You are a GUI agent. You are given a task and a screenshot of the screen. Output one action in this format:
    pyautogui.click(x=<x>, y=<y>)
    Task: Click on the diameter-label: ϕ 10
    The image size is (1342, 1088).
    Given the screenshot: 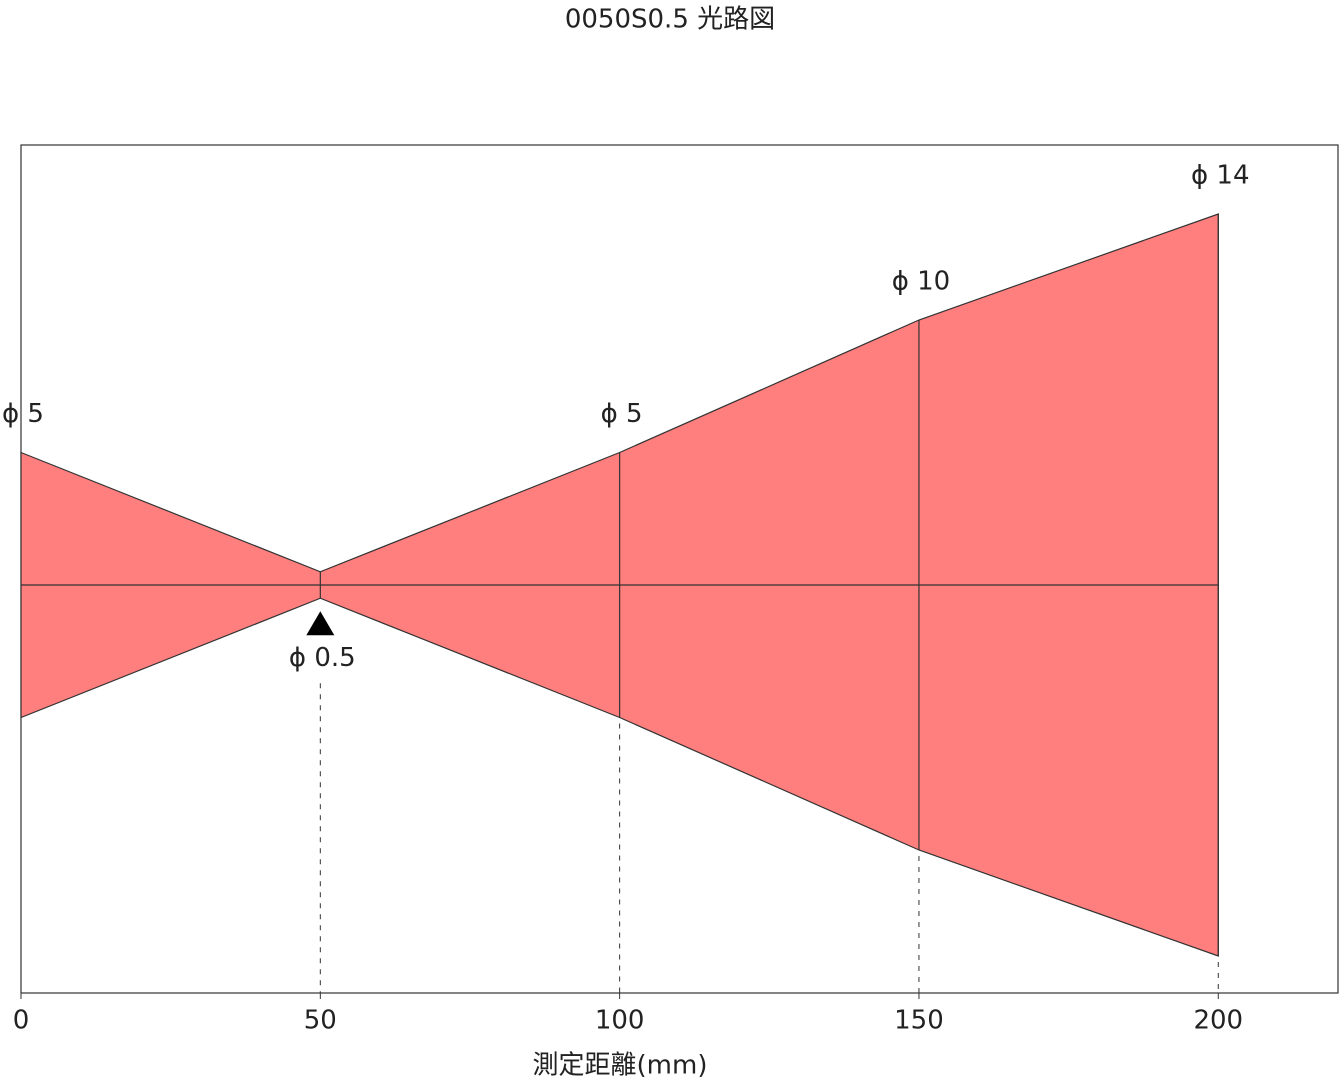 What is the action you would take?
    pyautogui.click(x=921, y=282)
    